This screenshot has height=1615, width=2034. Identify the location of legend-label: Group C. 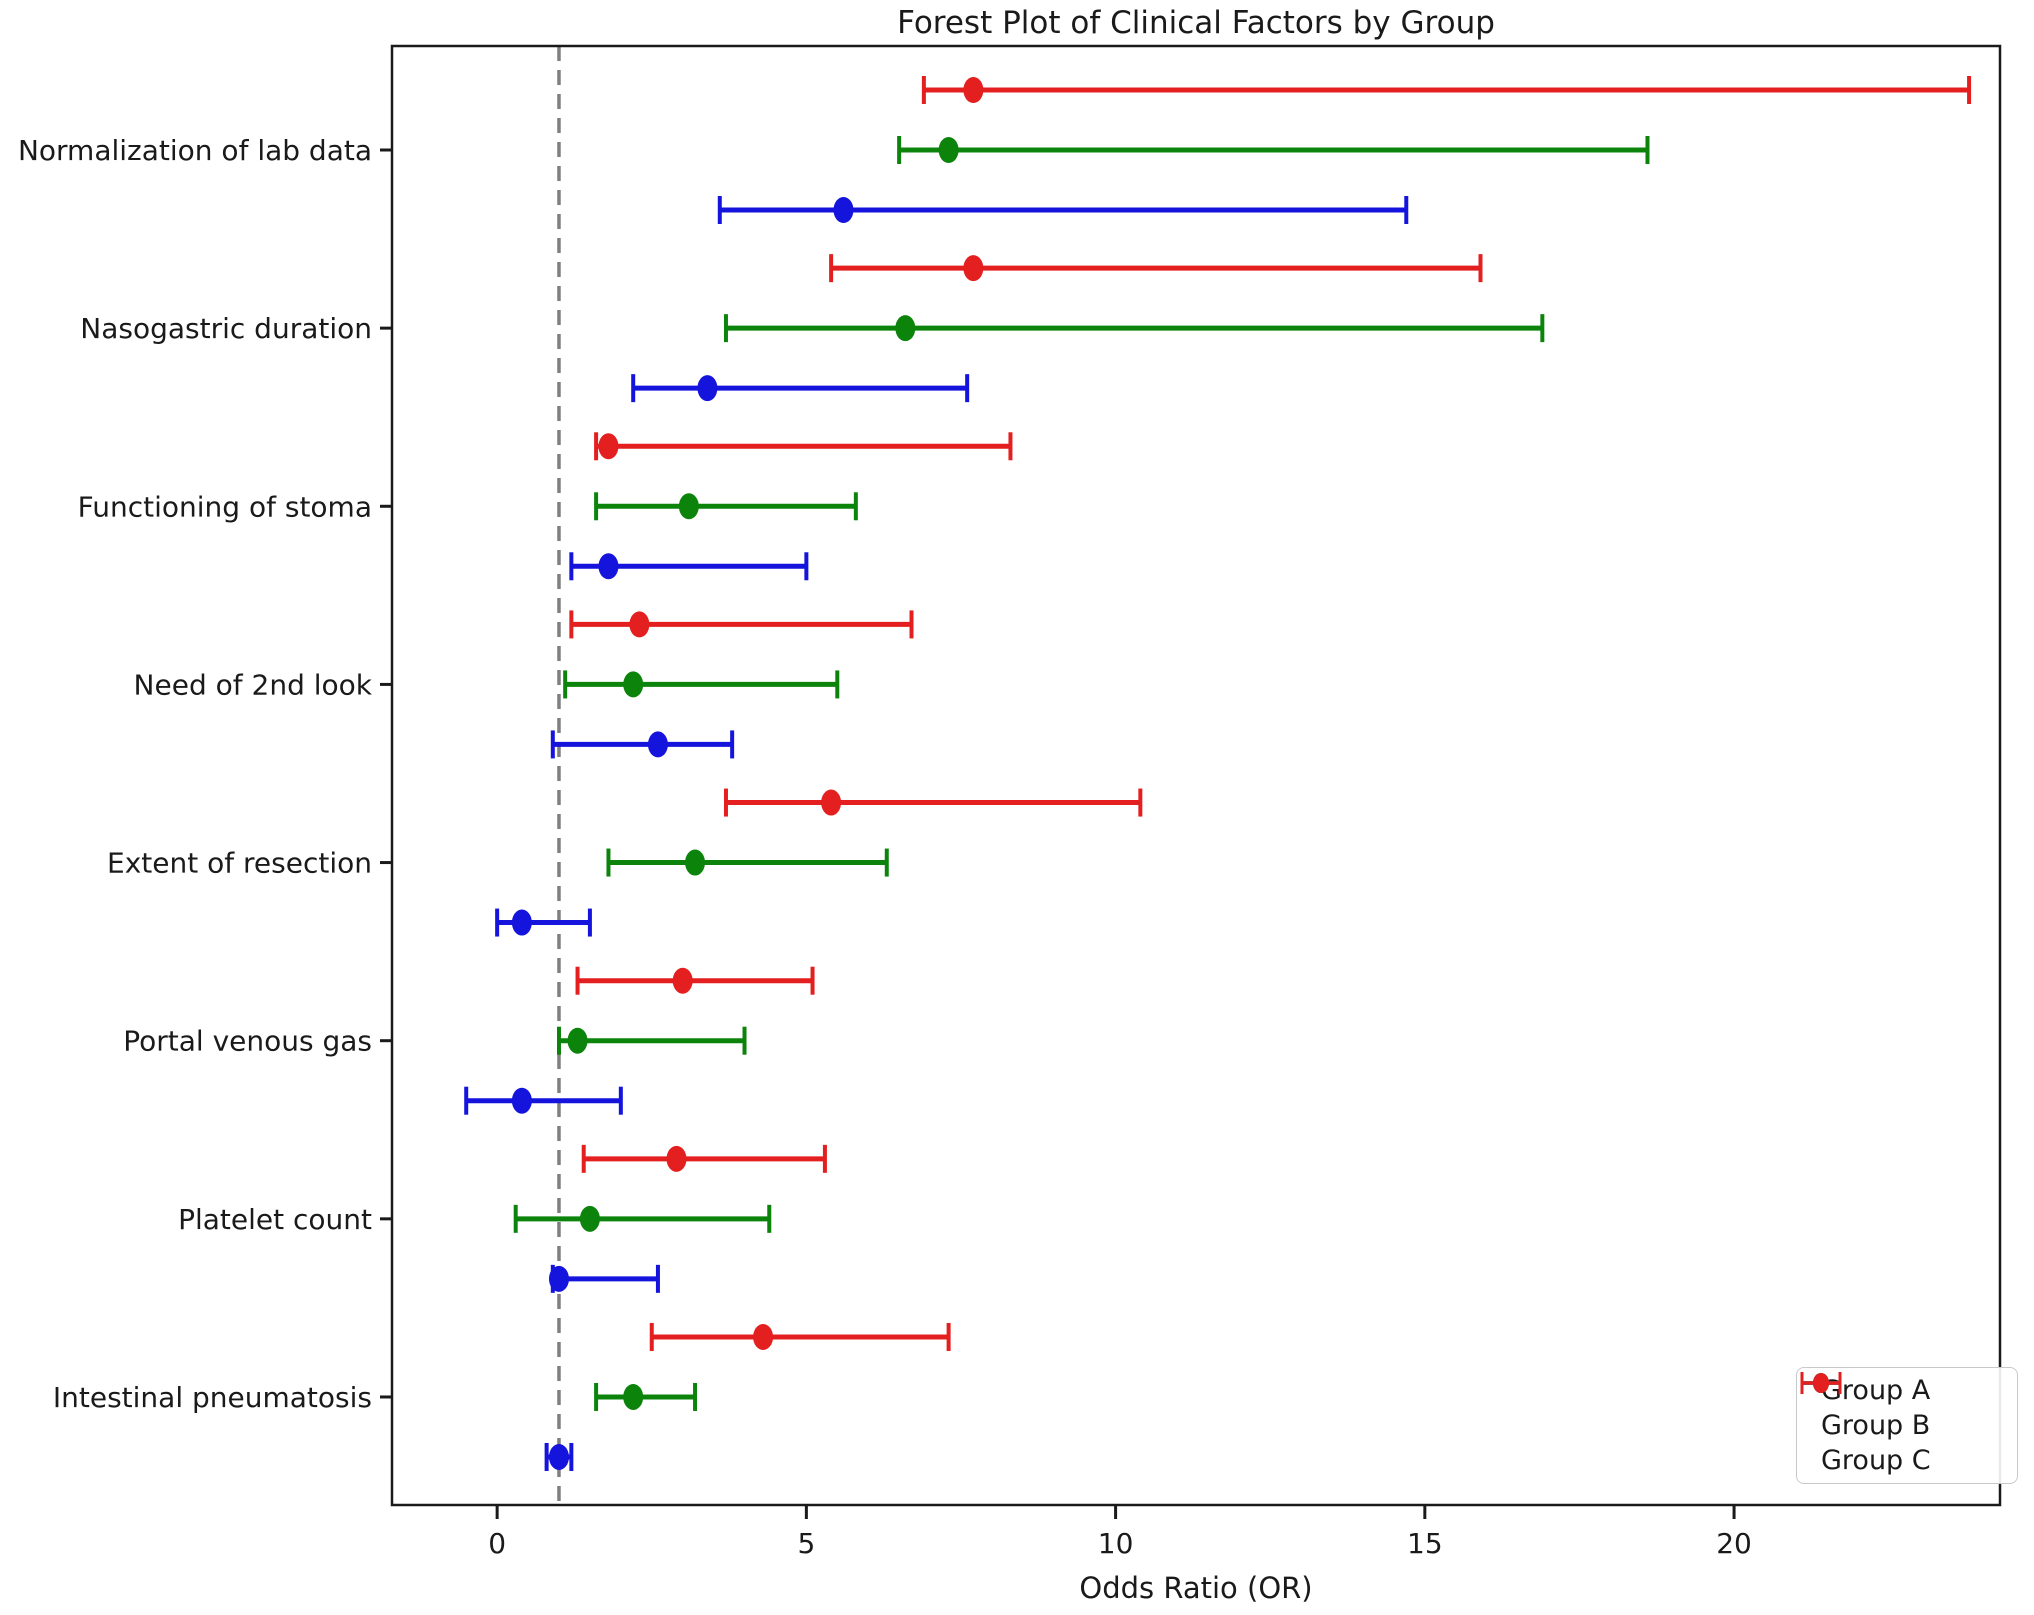
(1876, 1460).